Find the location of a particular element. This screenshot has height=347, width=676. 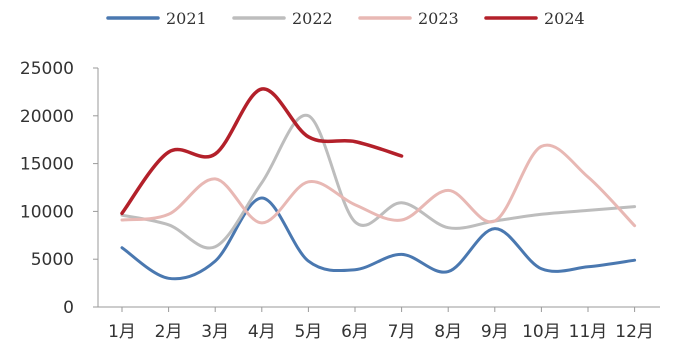

x-tick-label: 3月 is located at coordinates (215, 332).